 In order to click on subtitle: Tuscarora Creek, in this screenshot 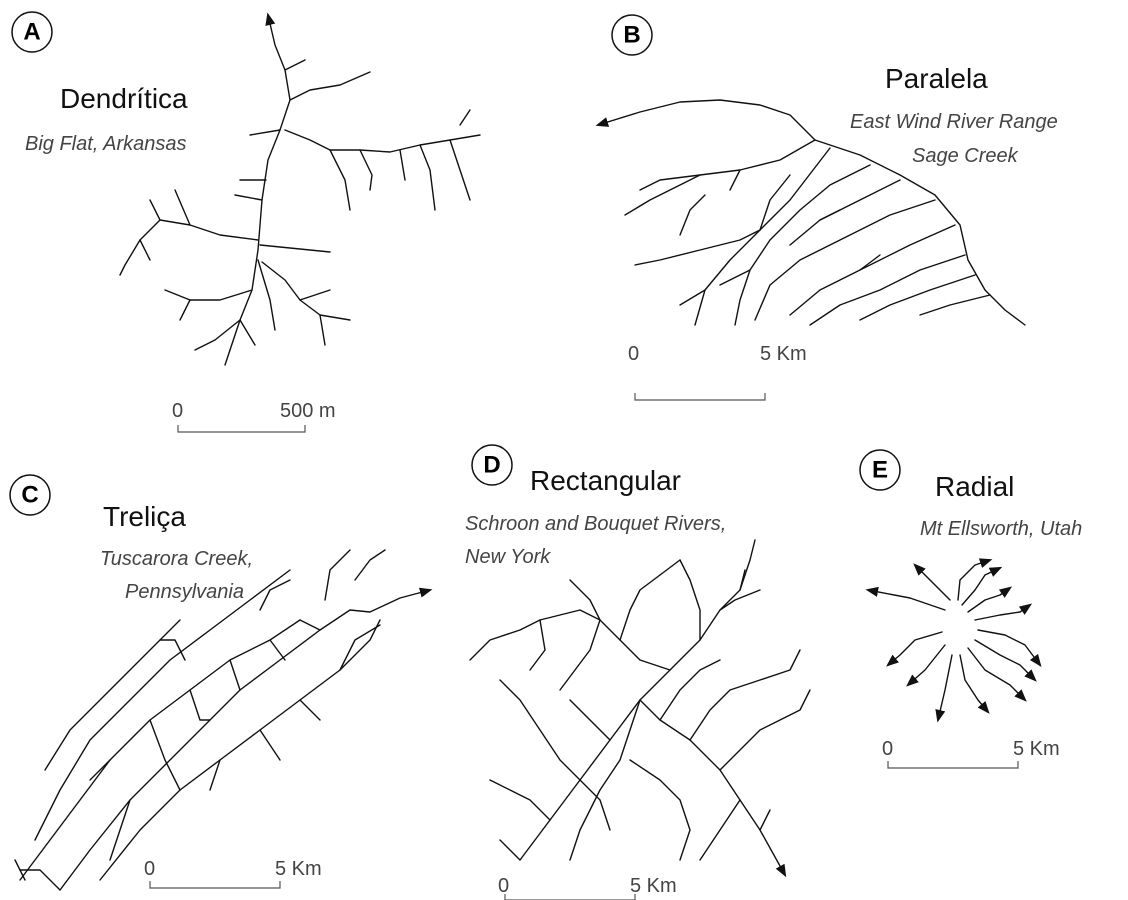, I will do `click(176, 559)`.